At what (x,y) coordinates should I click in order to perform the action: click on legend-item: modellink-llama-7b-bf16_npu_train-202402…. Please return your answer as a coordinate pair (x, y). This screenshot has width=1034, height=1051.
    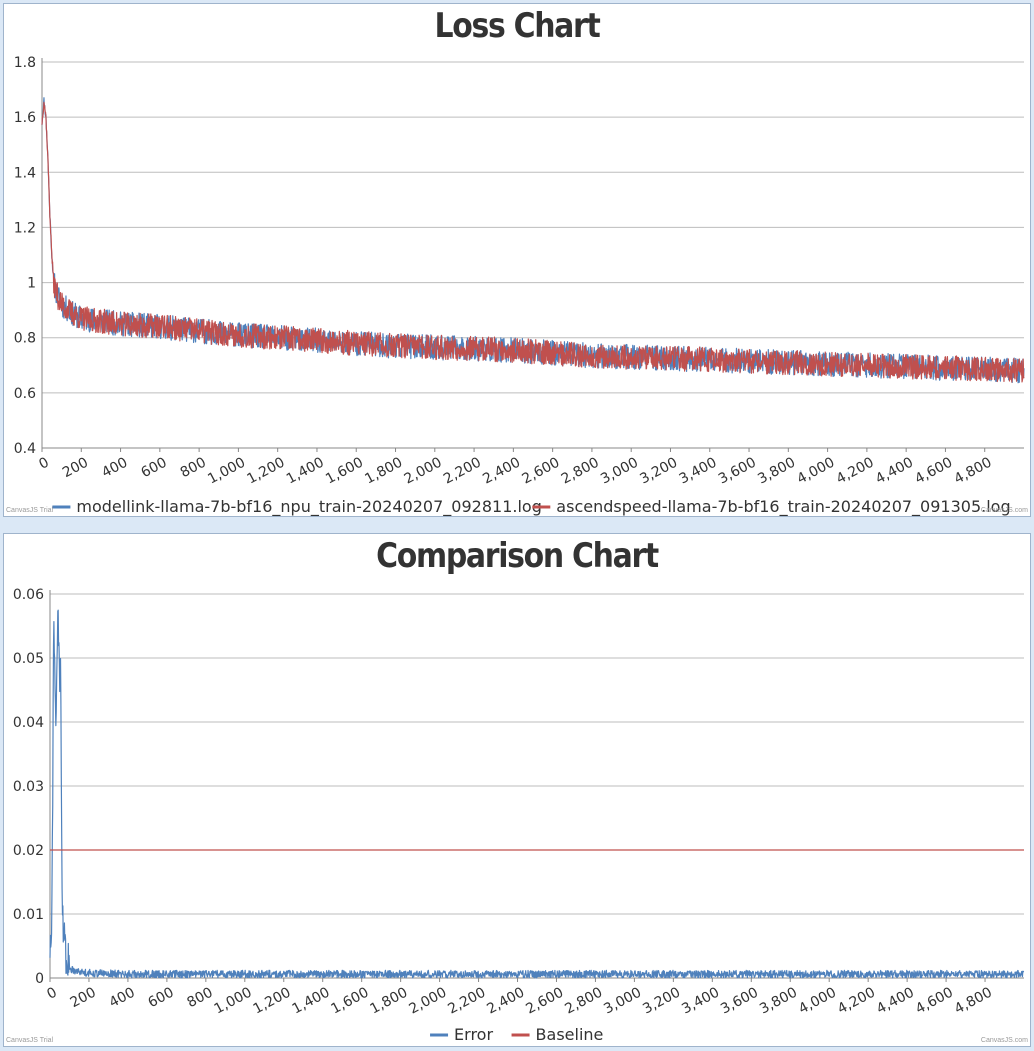
    Looking at the image, I should click on (297, 506).